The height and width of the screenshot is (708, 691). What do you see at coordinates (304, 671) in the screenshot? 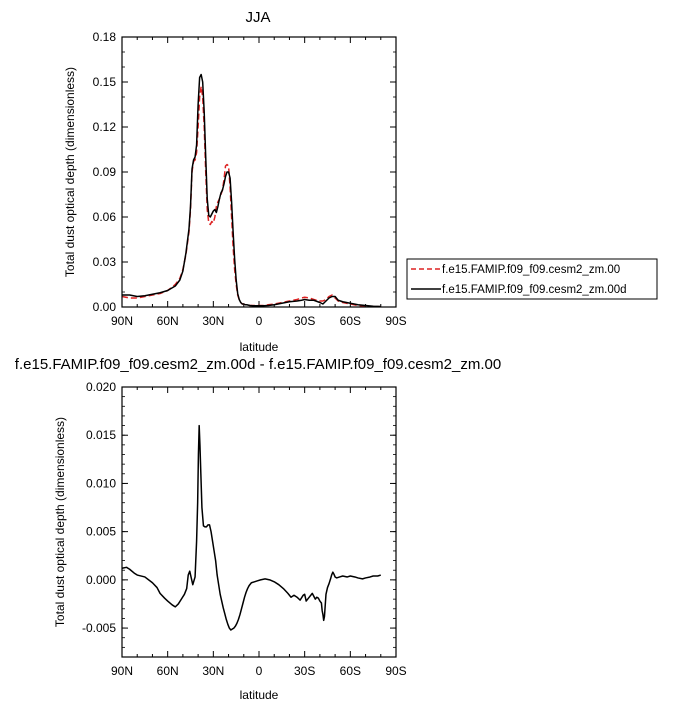
I see `bottom-xtick-label: 30S` at bounding box center [304, 671].